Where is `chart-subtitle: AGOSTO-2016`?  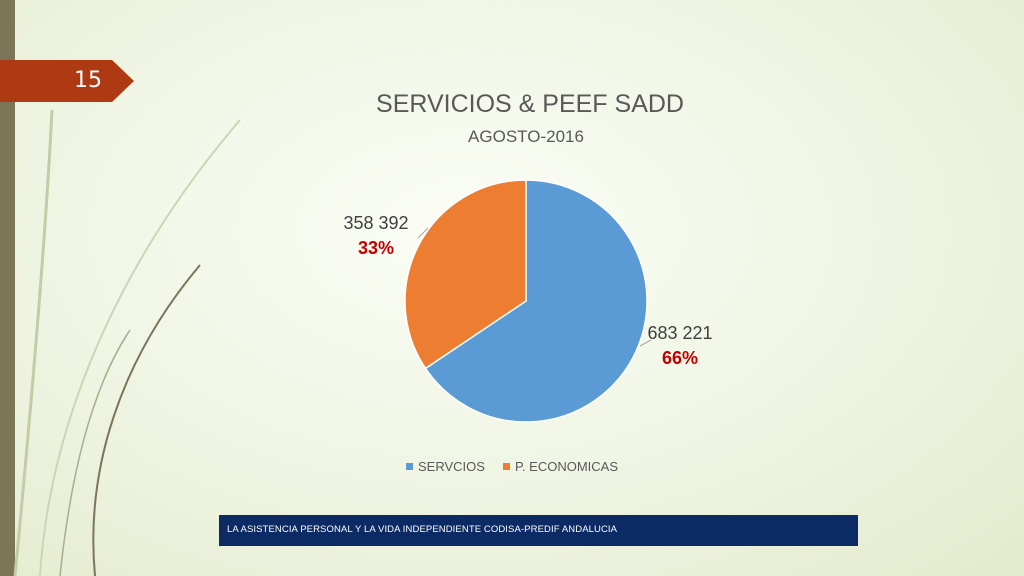 chart-subtitle: AGOSTO-2016 is located at coordinates (526, 136).